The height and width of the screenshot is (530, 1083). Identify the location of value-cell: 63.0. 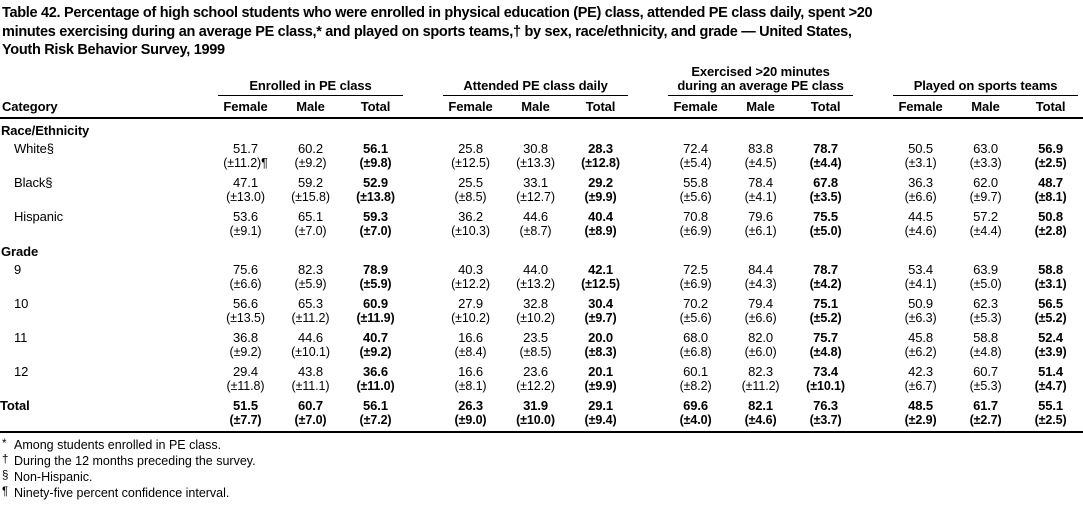
(986, 148).